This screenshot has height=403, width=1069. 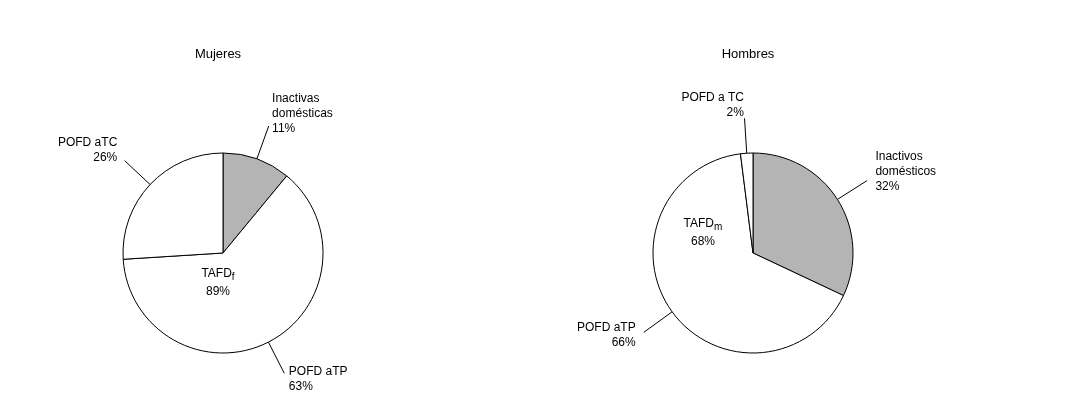 I want to click on slice-label: Inactivas domésticas, so click(x=302, y=105).